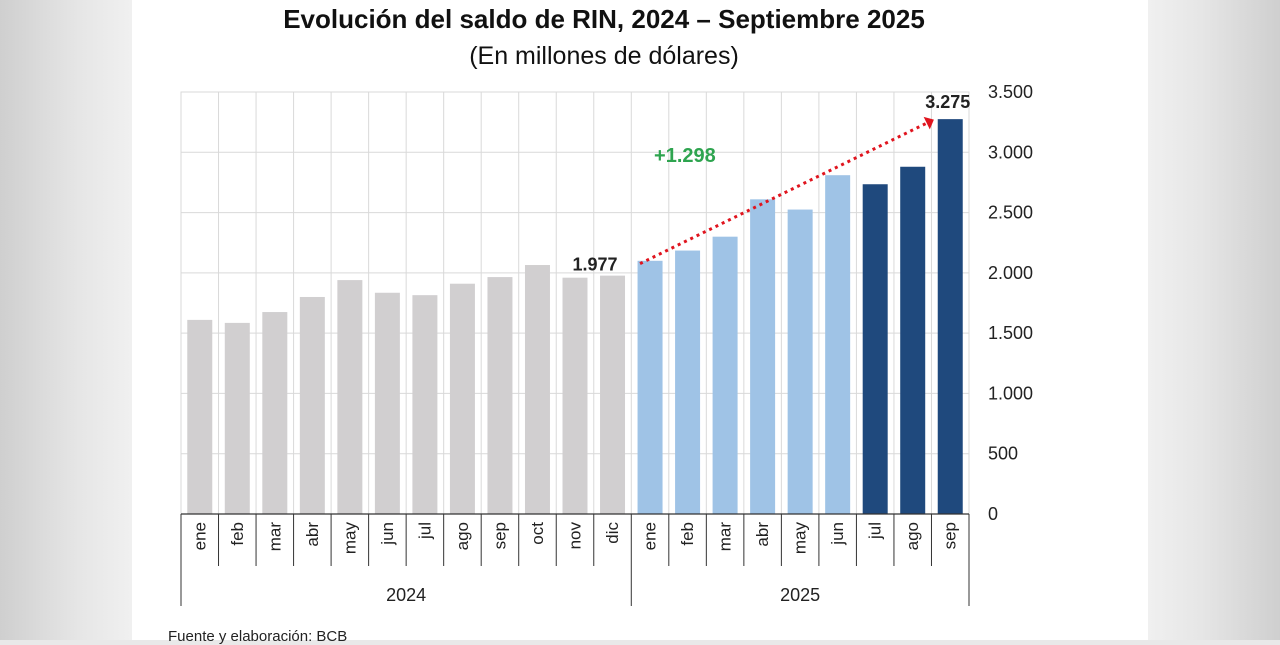 The image size is (1280, 645). What do you see at coordinates (1010, 273) in the screenshot?
I see `y-tick-label: 2.000` at bounding box center [1010, 273].